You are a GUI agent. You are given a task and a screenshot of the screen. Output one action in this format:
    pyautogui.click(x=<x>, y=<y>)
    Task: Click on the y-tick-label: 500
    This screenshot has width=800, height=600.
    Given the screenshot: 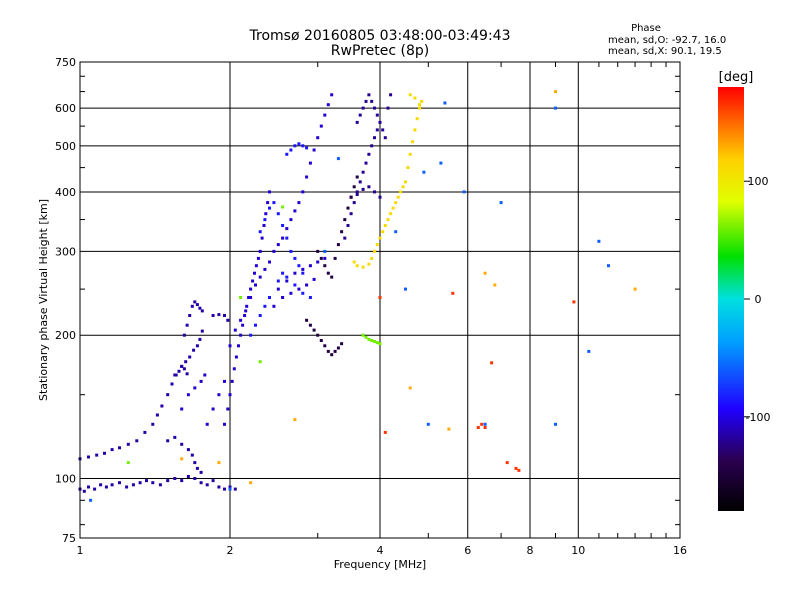 What is the action you would take?
    pyautogui.click(x=65, y=146)
    